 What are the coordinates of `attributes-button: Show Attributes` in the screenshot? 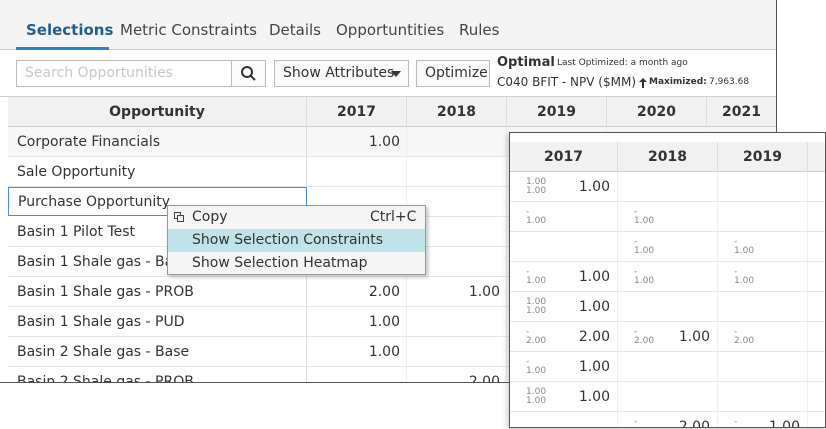 It's located at (341, 73).